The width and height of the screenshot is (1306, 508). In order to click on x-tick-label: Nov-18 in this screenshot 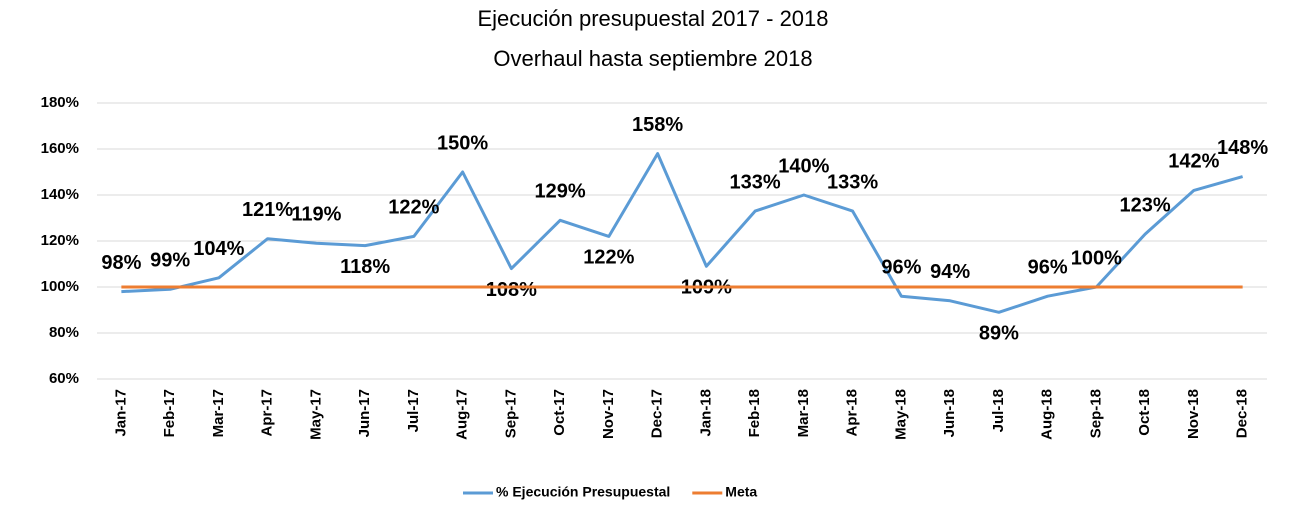, I will do `click(1193, 414)`.